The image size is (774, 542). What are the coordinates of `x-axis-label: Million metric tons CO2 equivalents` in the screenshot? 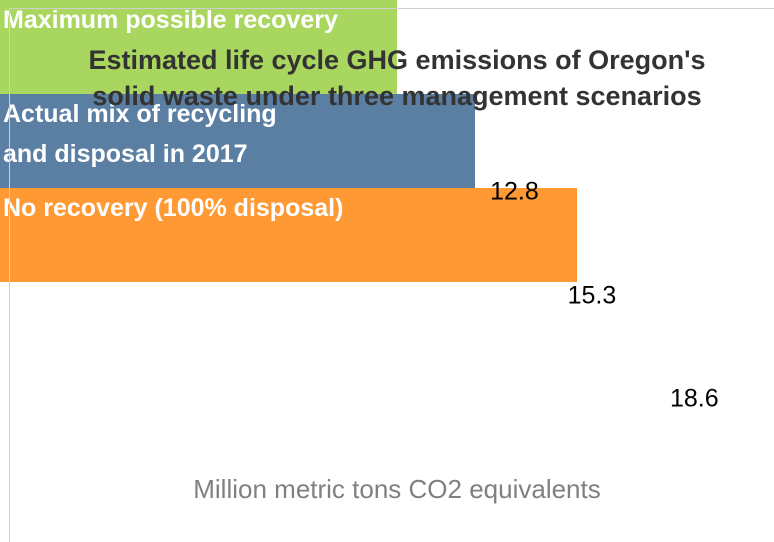 It's located at (397, 489).